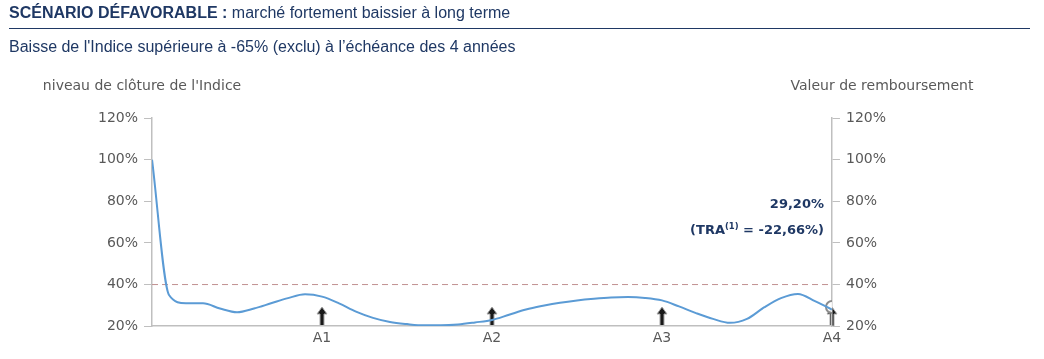 Image resolution: width=1044 pixels, height=359 pixels. What do you see at coordinates (322, 337) in the screenshot?
I see `x-tick-label: A1` at bounding box center [322, 337].